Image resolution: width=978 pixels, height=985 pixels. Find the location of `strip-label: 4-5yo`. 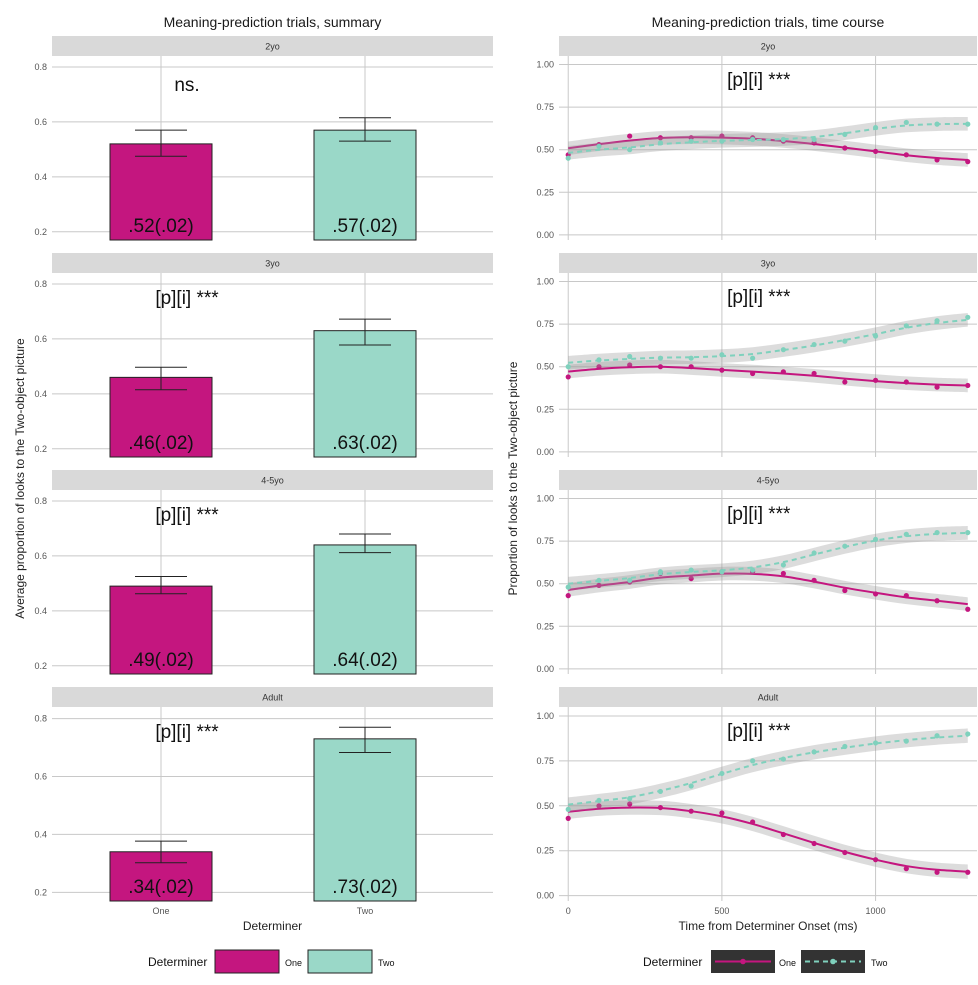

strip-label: 4-5yo is located at coordinates (768, 481).